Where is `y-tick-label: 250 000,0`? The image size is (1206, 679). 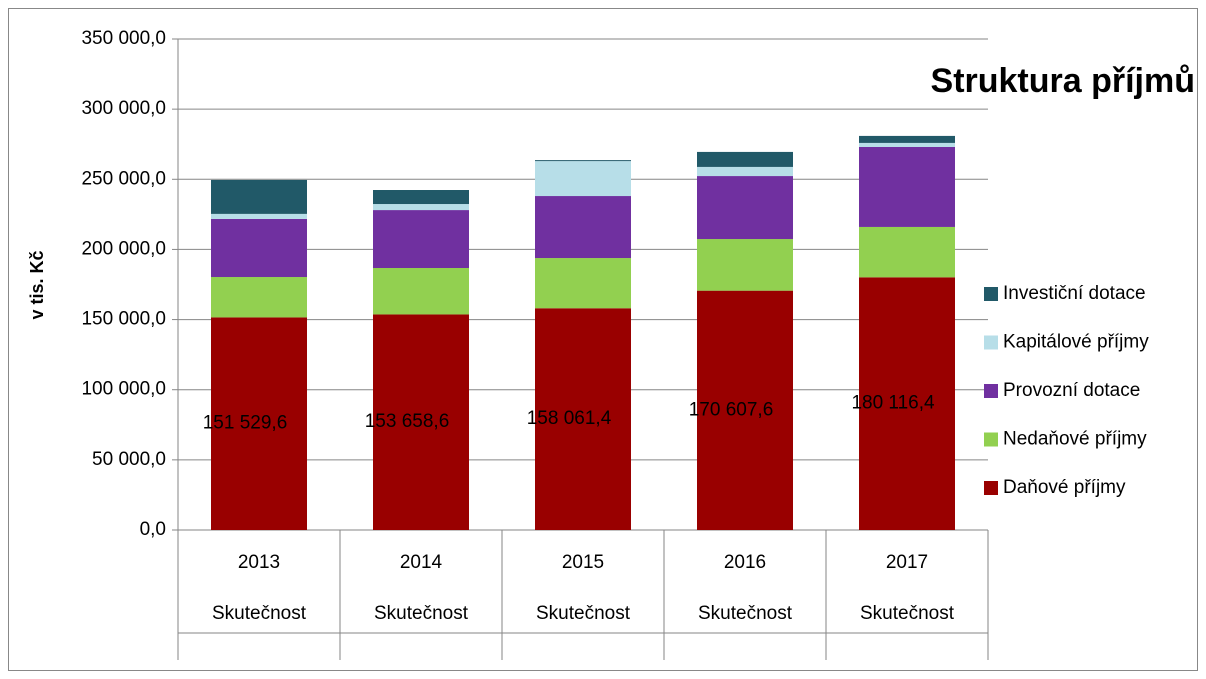 y-tick-label: 250 000,0 is located at coordinates (123, 178).